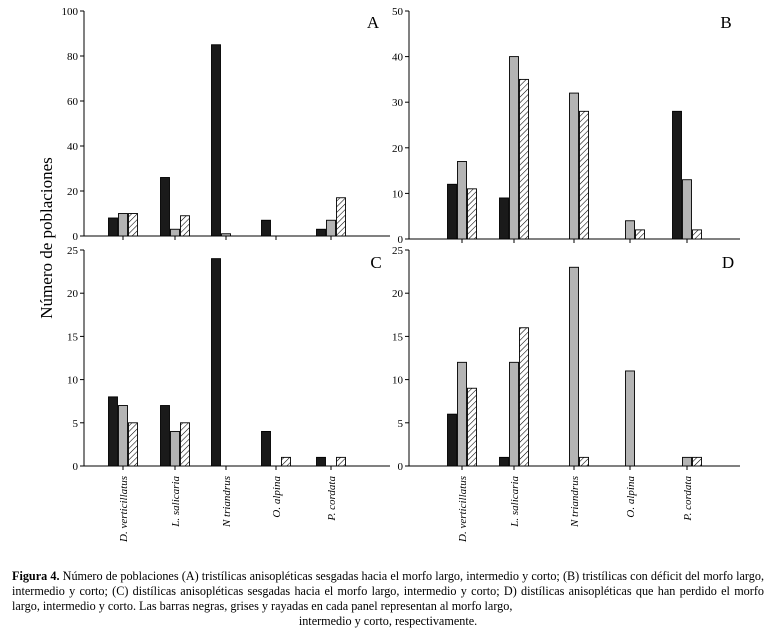  Describe the element at coordinates (36, 576) in the screenshot. I see `caption-label: Figura 4.` at that location.